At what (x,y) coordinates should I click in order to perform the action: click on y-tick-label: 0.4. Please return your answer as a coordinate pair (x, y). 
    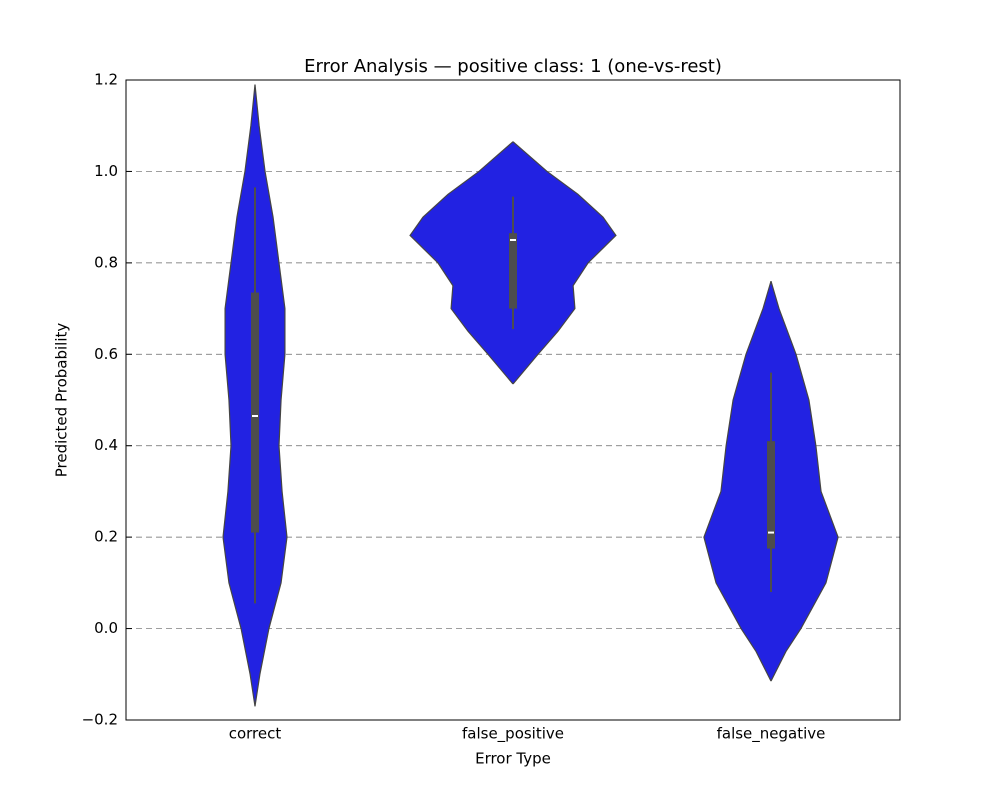
    Looking at the image, I should click on (106, 445).